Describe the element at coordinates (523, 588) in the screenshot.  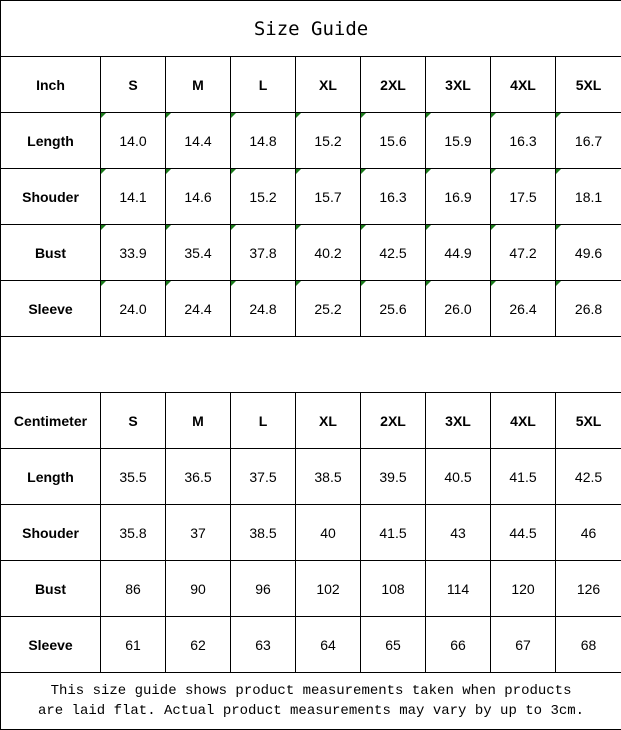
I see `table-cell: 120` at that location.